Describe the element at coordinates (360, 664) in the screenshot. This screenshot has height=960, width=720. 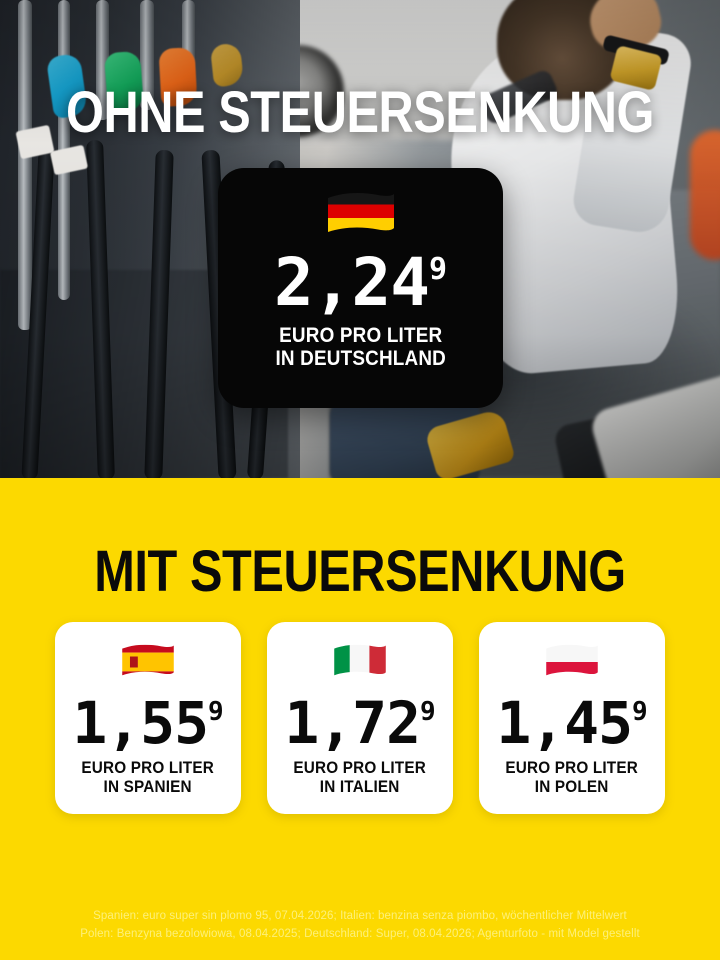
I see `flag-italy-icon` at that location.